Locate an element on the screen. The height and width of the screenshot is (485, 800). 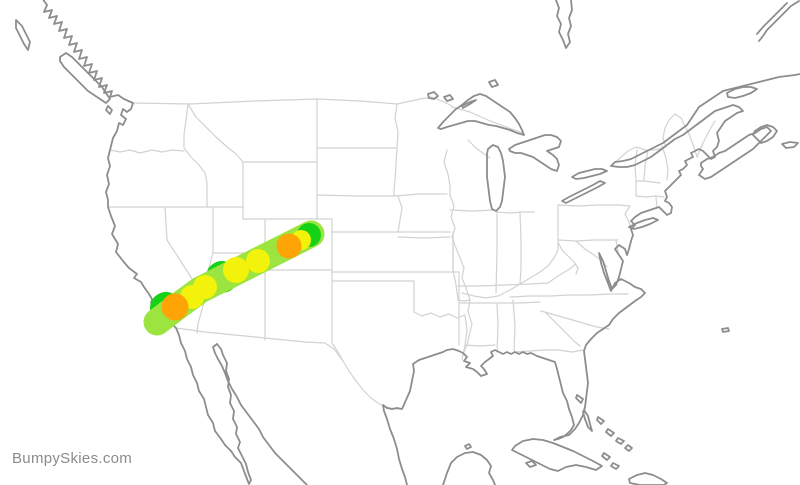
lake-erie is located at coordinates (583, 192).